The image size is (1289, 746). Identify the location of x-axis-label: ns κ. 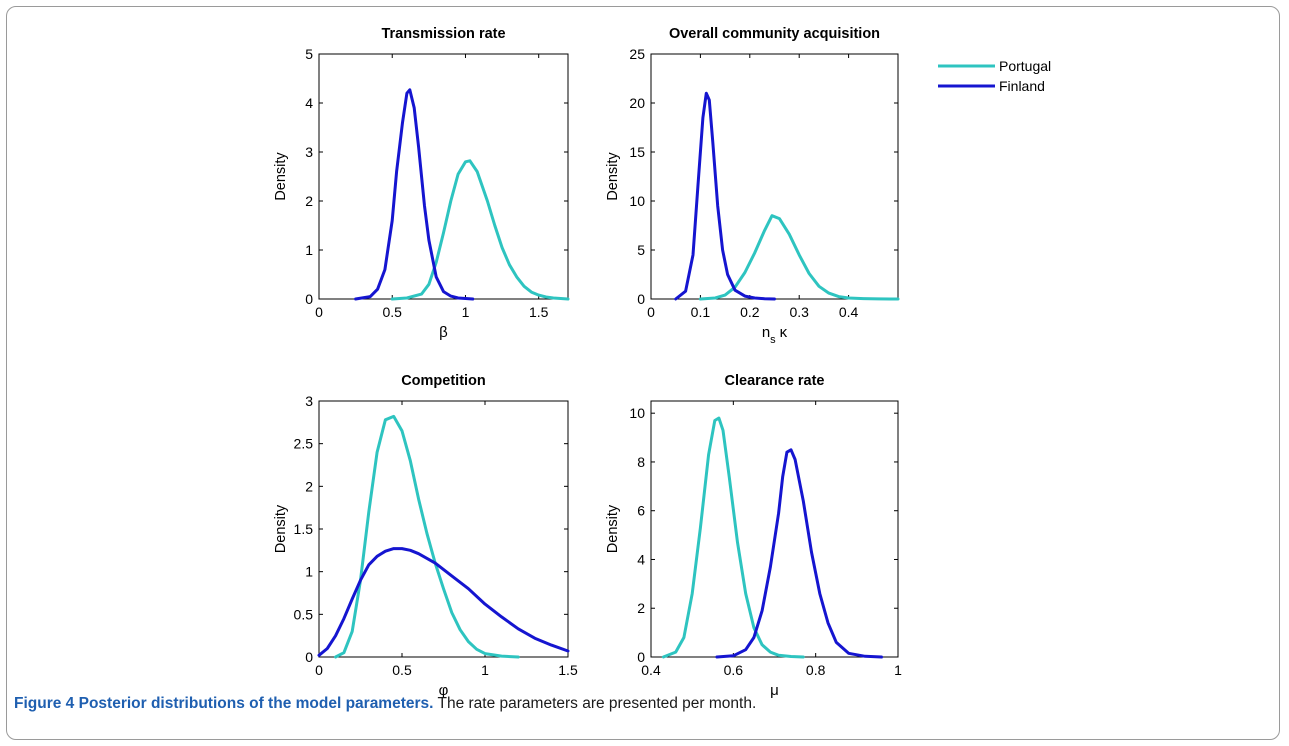
(775, 335).